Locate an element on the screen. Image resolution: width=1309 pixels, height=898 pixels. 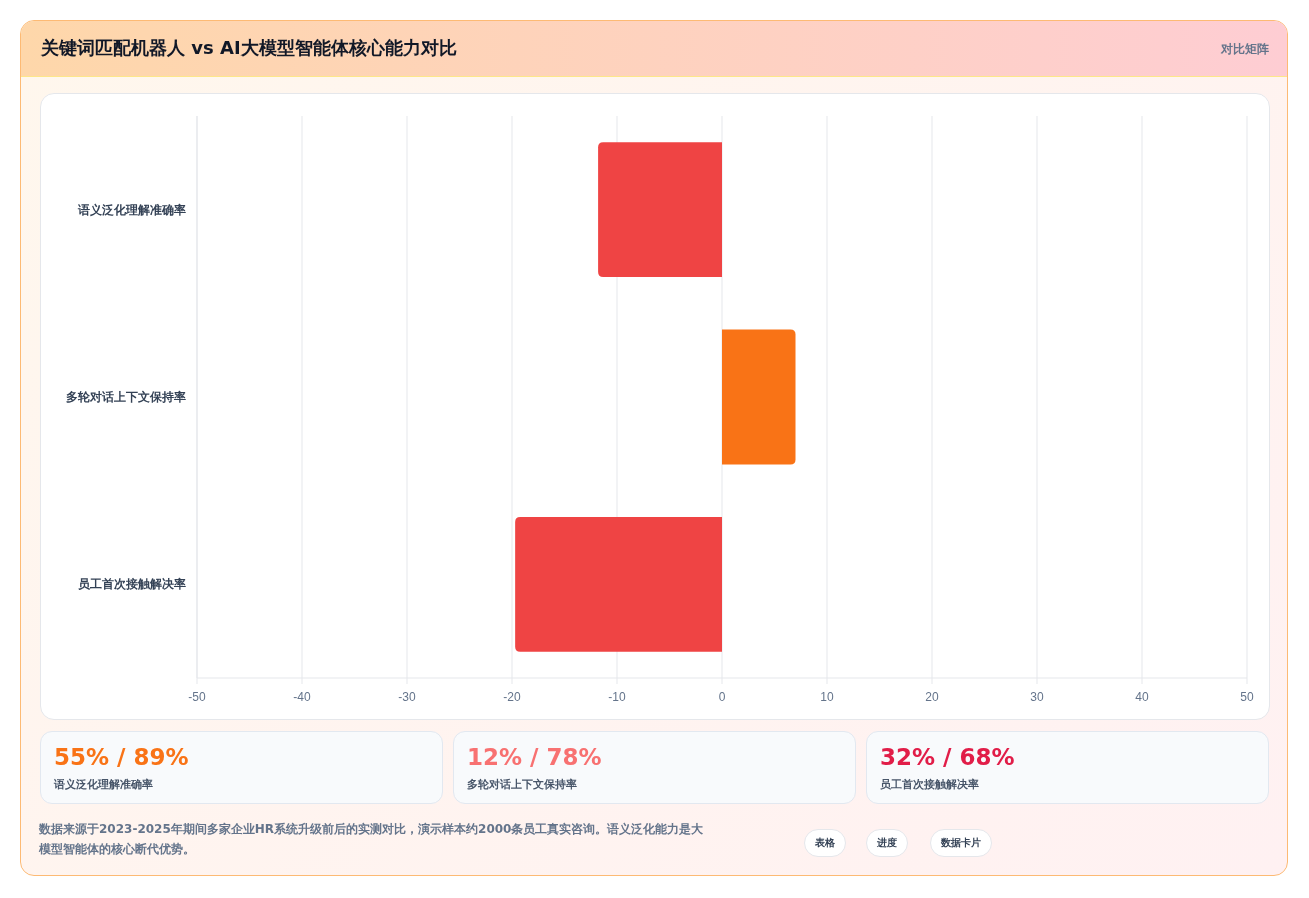
x-tick-label: -40 is located at coordinates (302, 697).